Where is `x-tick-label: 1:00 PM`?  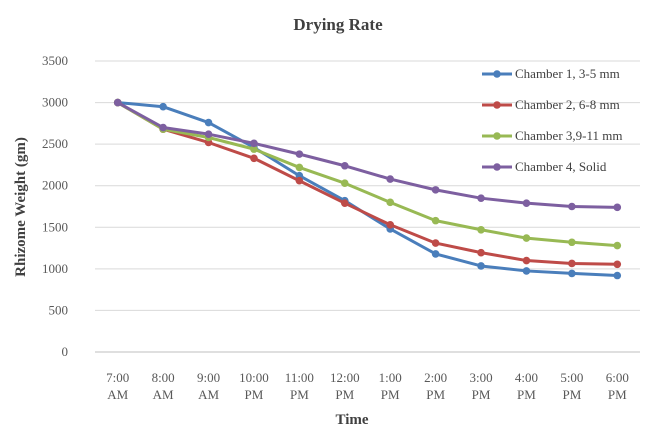 x-tick-label: 1:00 PM is located at coordinates (390, 386).